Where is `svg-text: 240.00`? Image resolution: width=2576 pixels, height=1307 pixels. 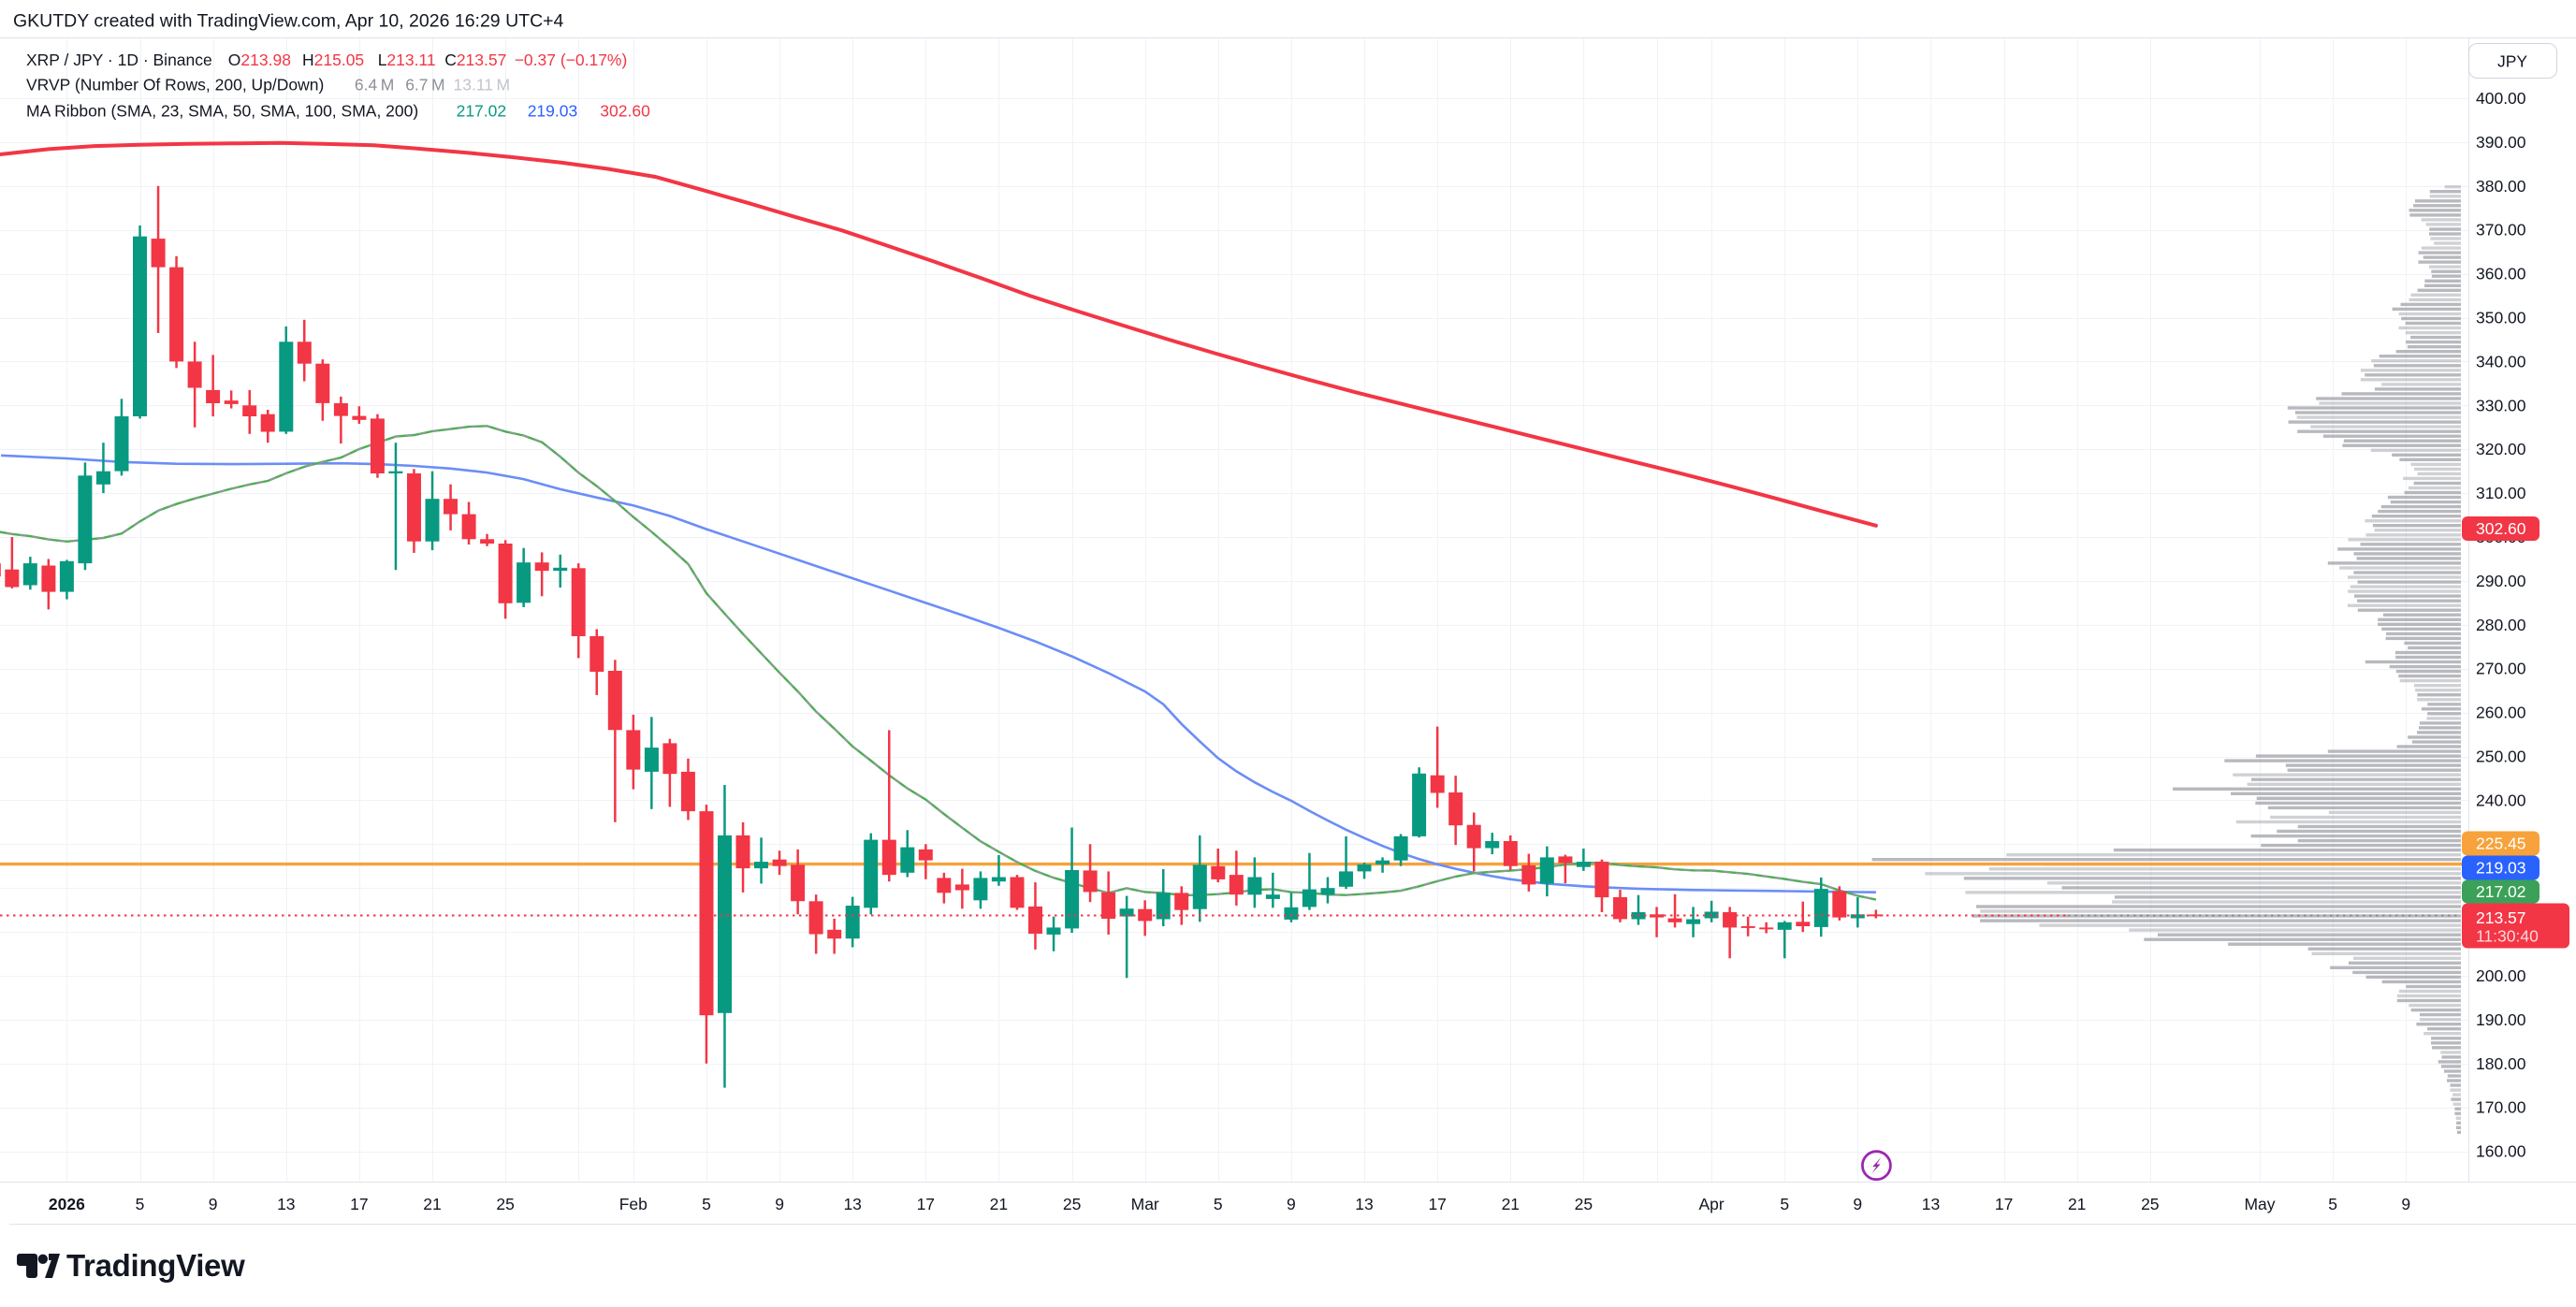
svg-text: 240.00 is located at coordinates (2501, 800).